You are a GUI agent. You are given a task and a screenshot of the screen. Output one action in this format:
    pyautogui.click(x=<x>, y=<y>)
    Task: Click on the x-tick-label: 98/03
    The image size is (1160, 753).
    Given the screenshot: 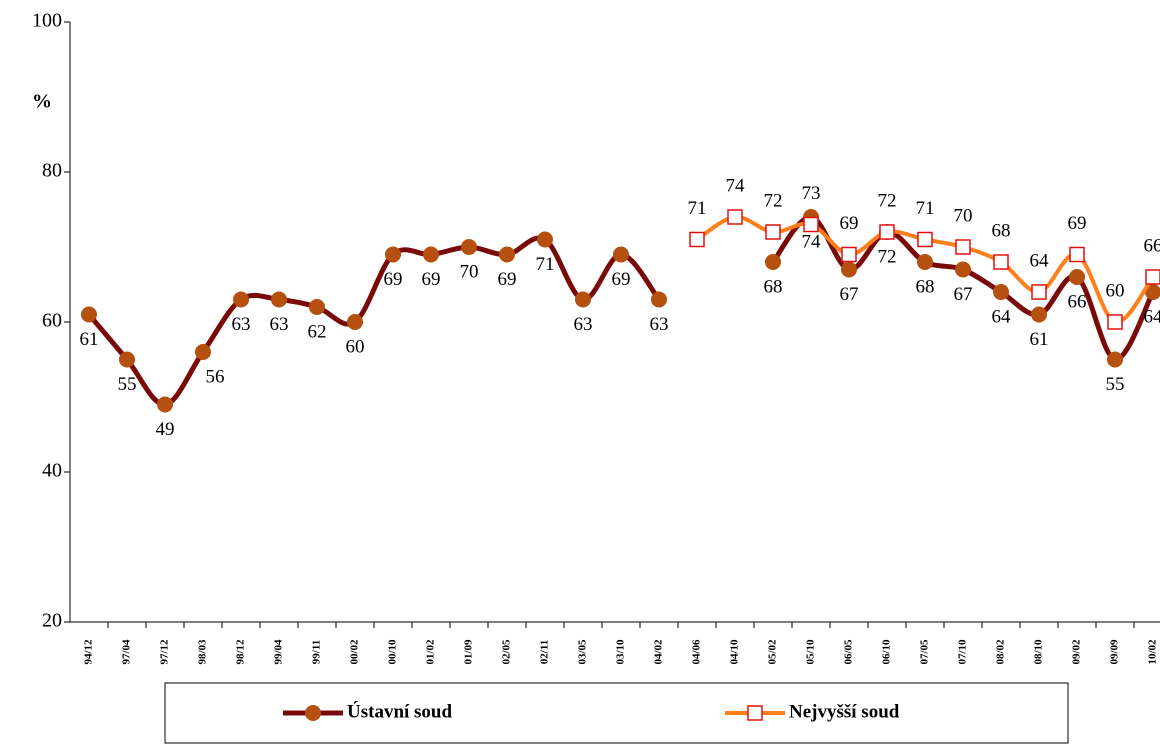 What is the action you would take?
    pyautogui.click(x=203, y=652)
    